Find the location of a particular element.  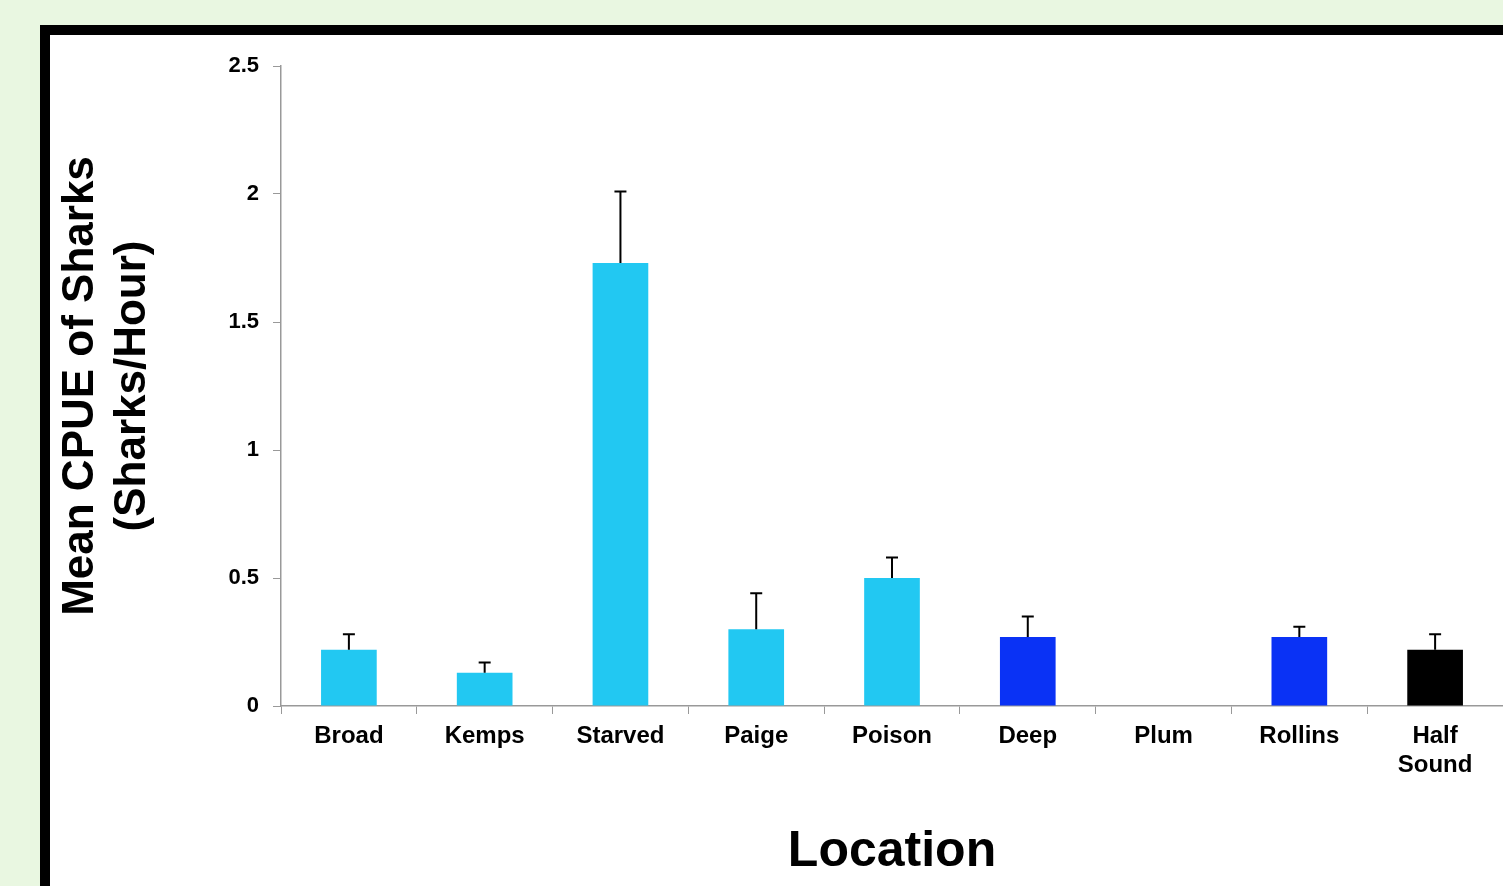

x-tick-label: Broad is located at coordinates (349, 735).